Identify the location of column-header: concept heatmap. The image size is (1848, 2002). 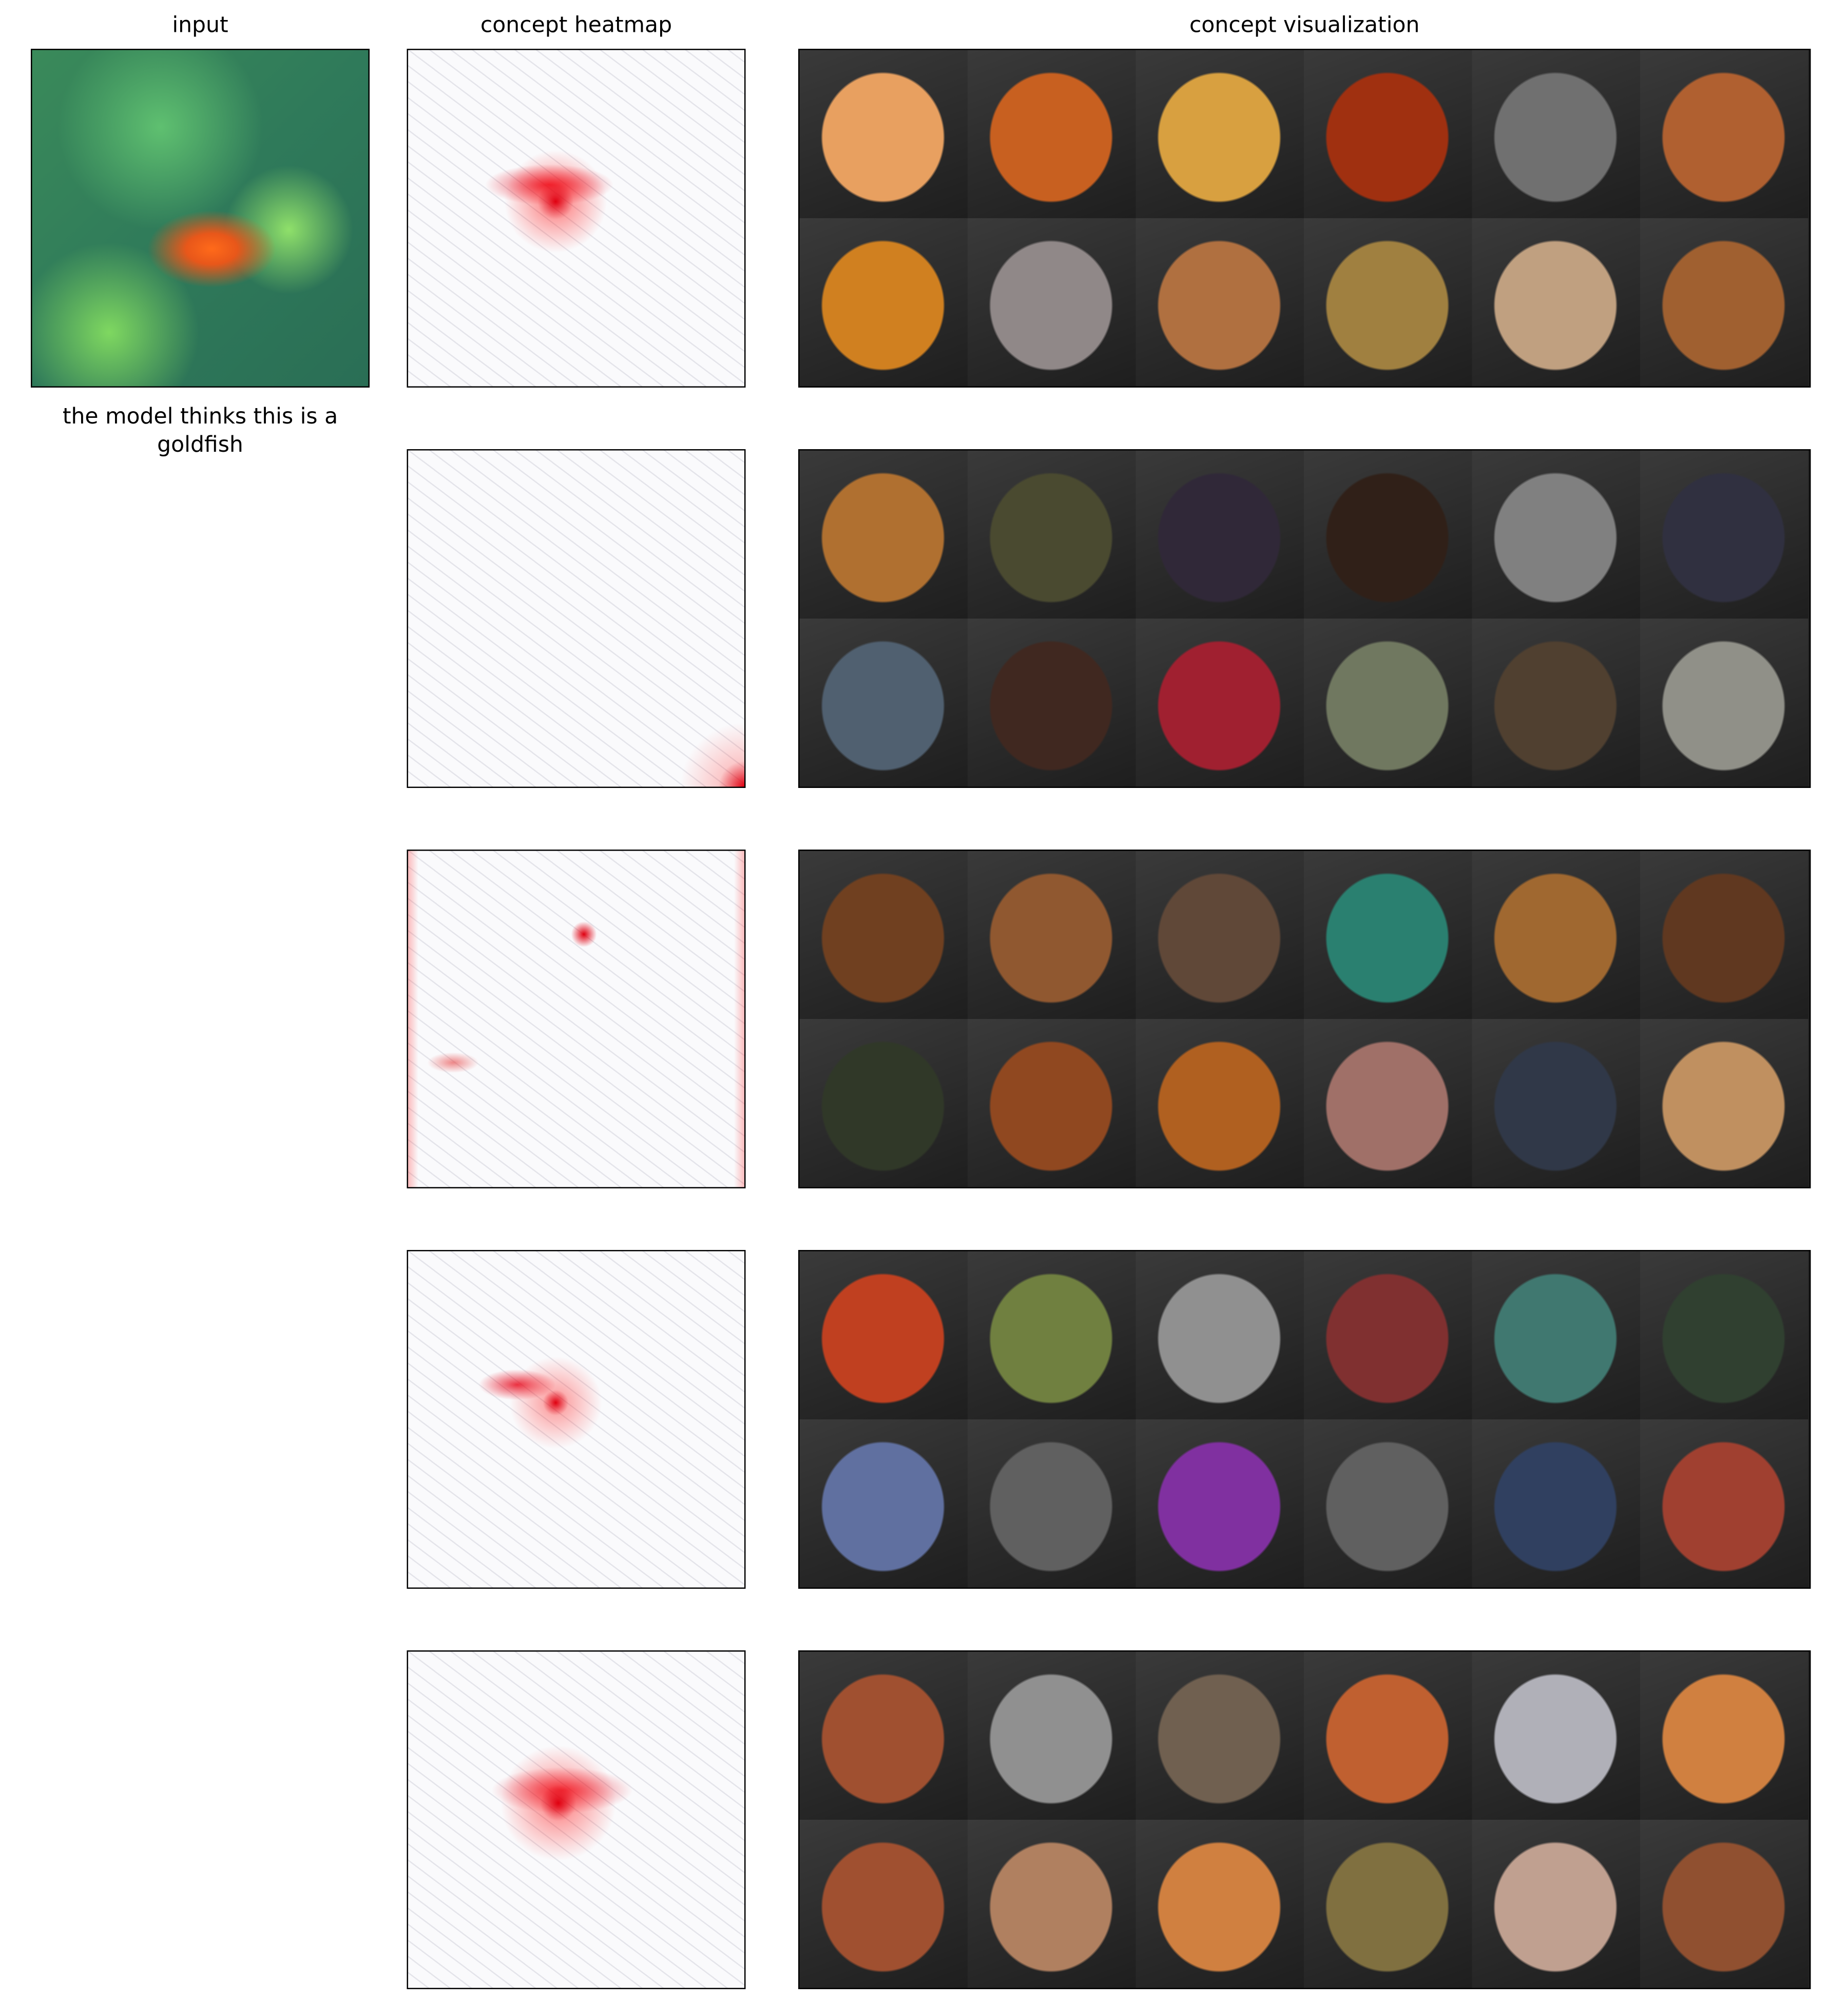
(576, 25).